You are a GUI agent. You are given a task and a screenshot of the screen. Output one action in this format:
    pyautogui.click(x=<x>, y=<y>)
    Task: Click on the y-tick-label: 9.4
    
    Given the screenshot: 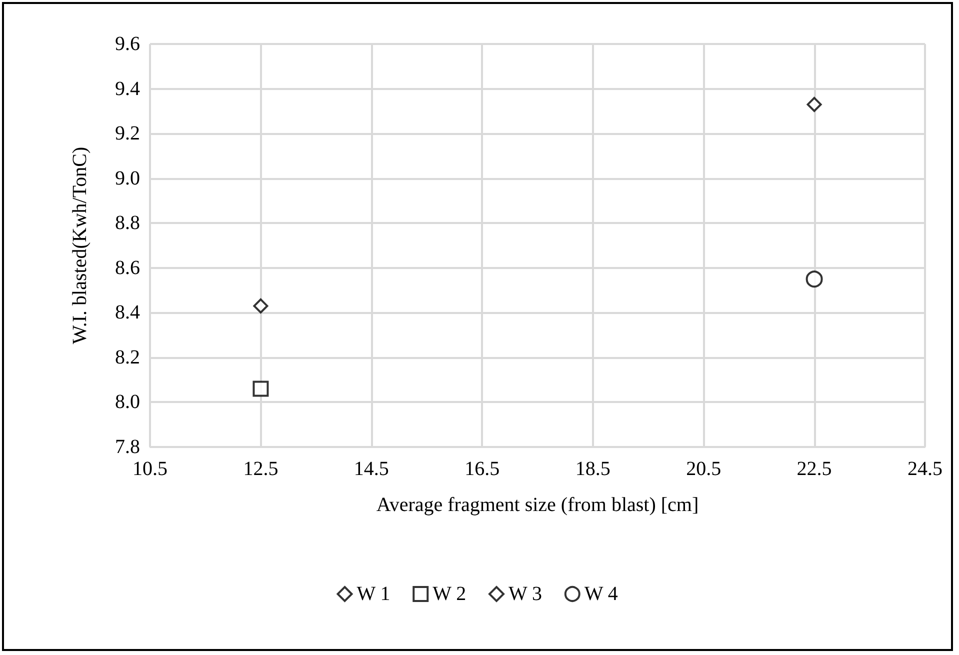 What is the action you would take?
    pyautogui.click(x=127, y=89)
    